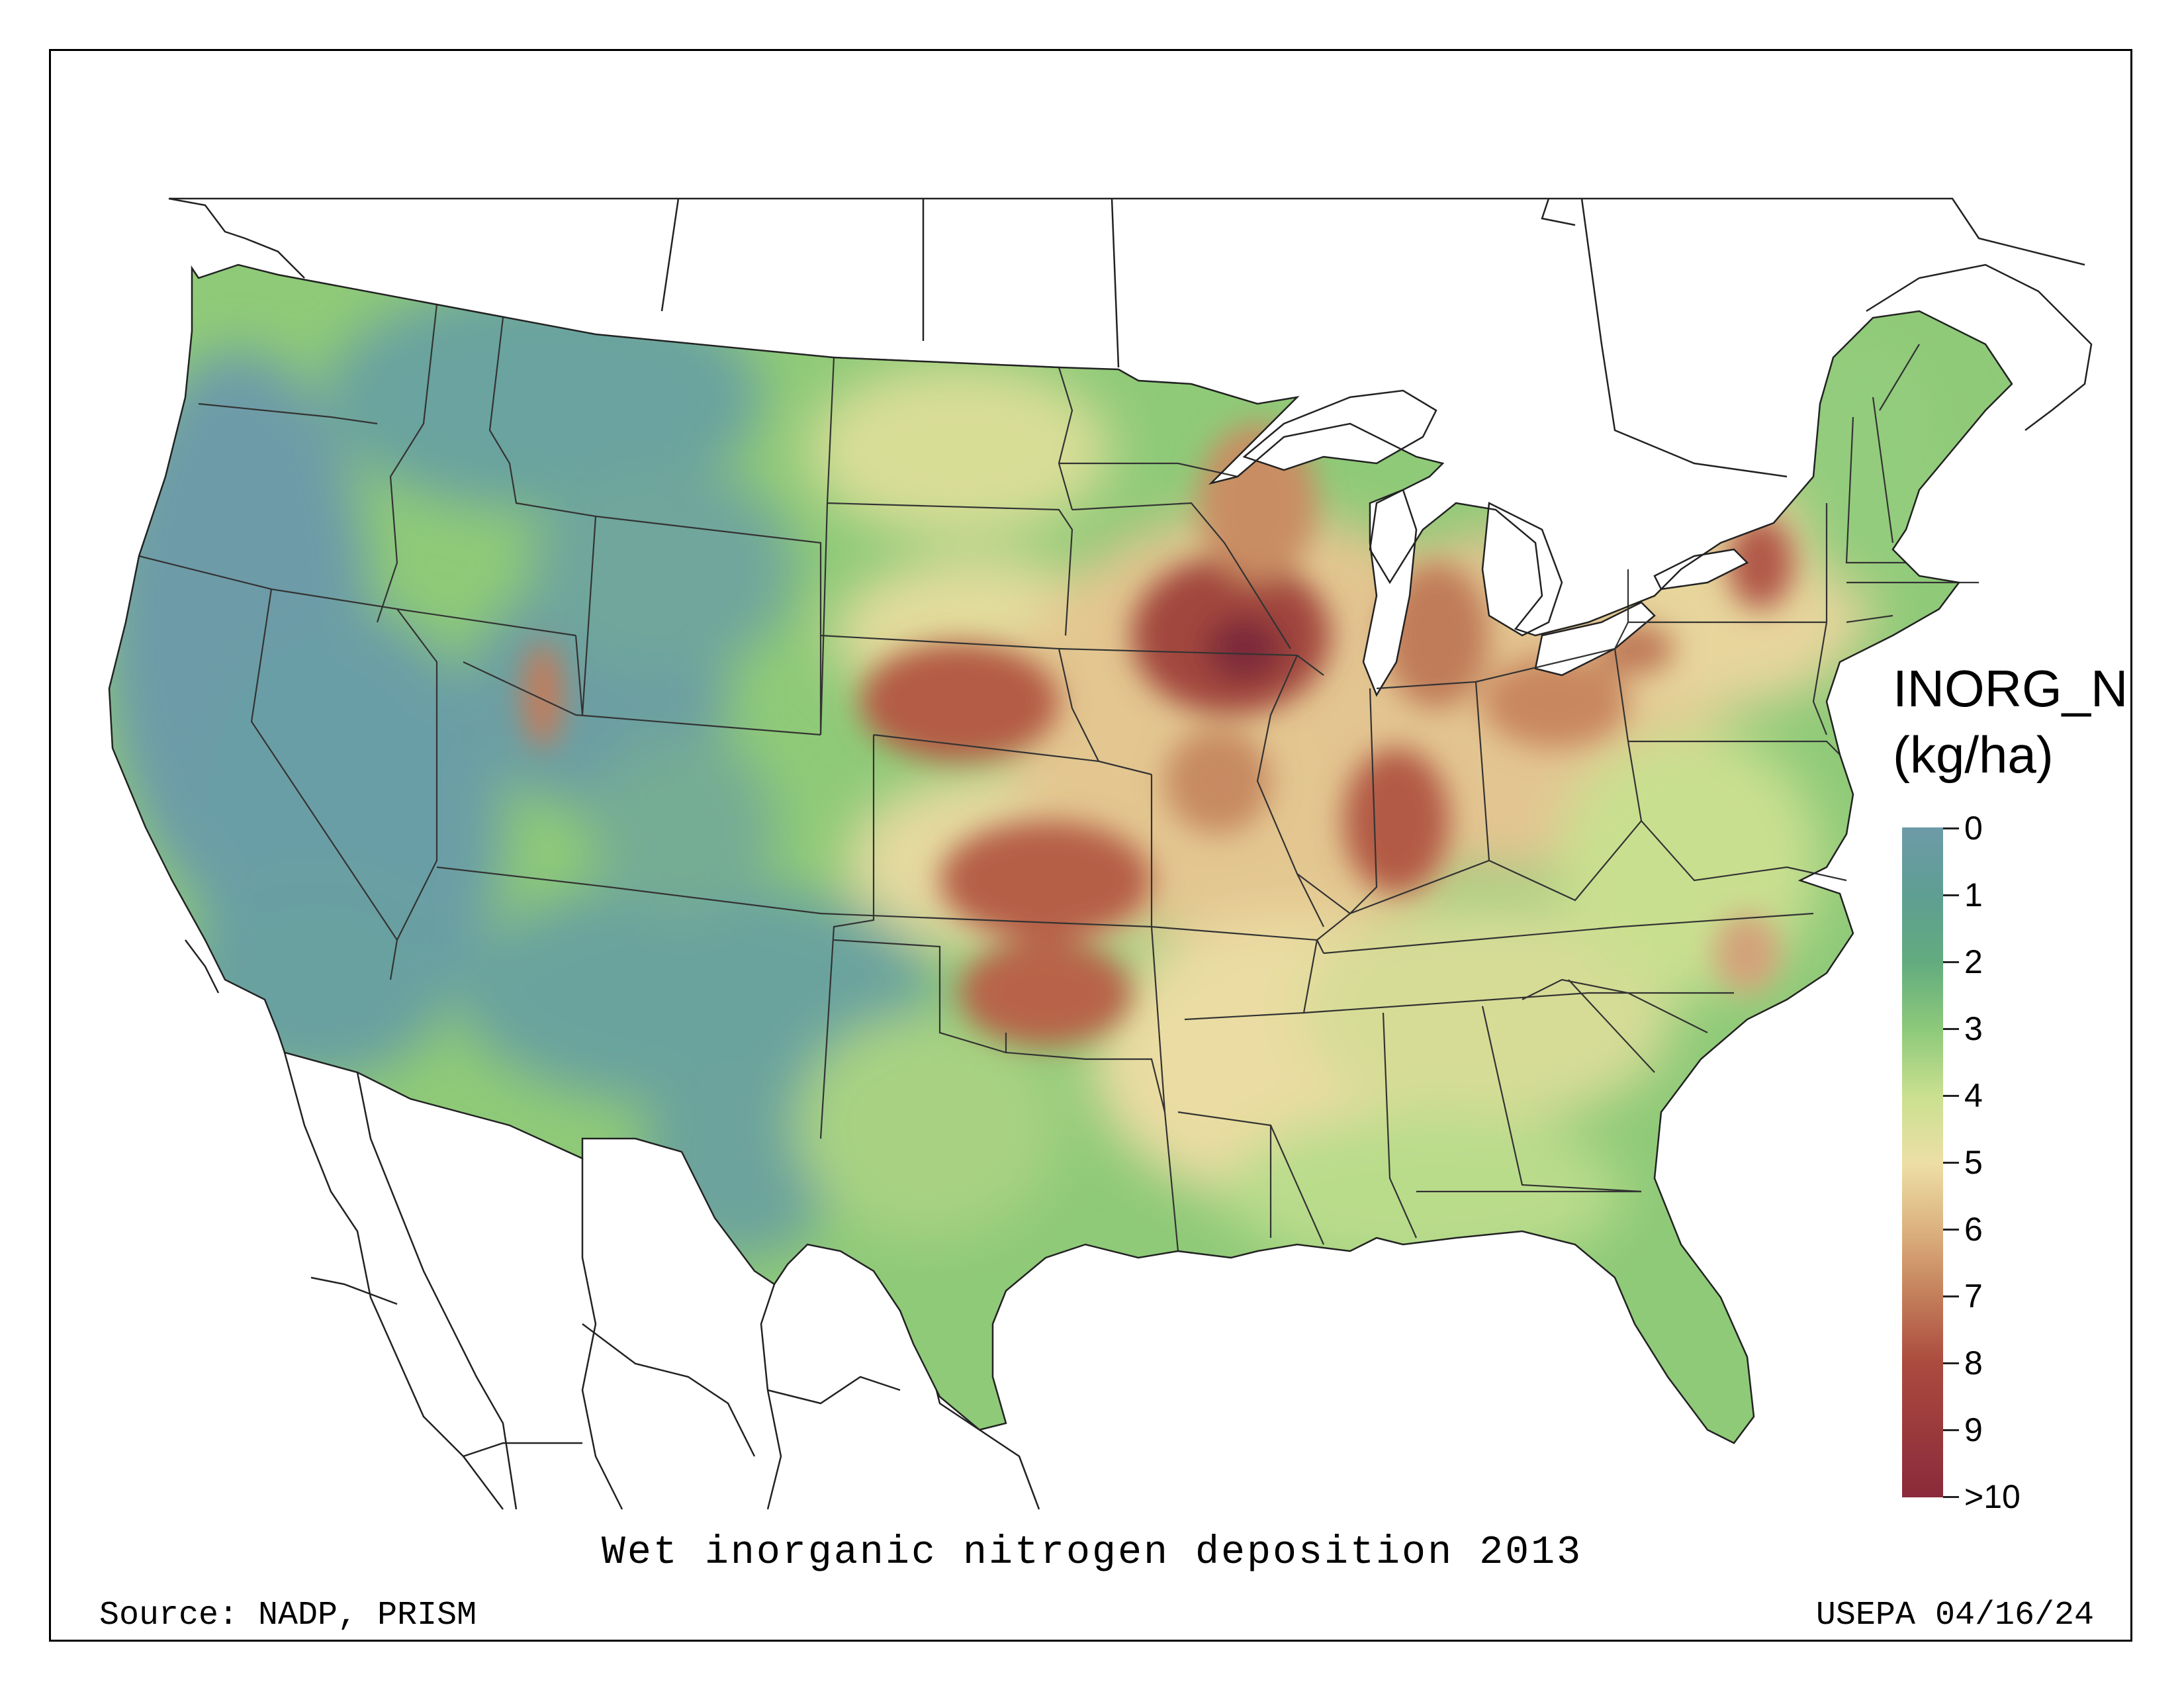 The image size is (2184, 1688). Describe the element at coordinates (1992, 1496) in the screenshot. I see `legend-tick-label: >10` at that location.